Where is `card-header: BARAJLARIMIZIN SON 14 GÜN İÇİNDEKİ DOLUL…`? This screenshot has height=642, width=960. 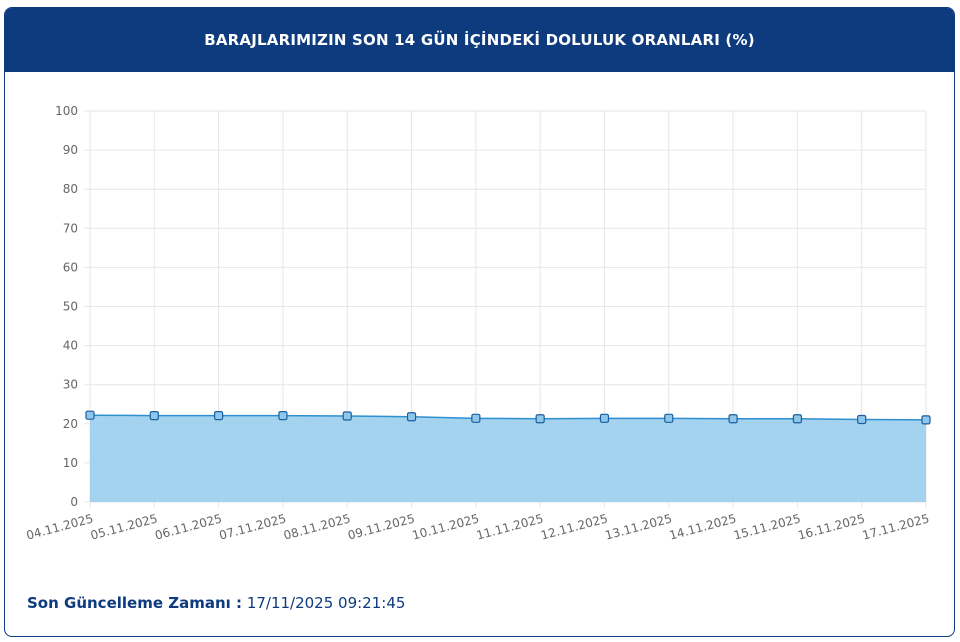 card-header: BARAJLARIMIZIN SON 14 GÜN İÇİNDEKİ DOLUL… is located at coordinates (479, 40).